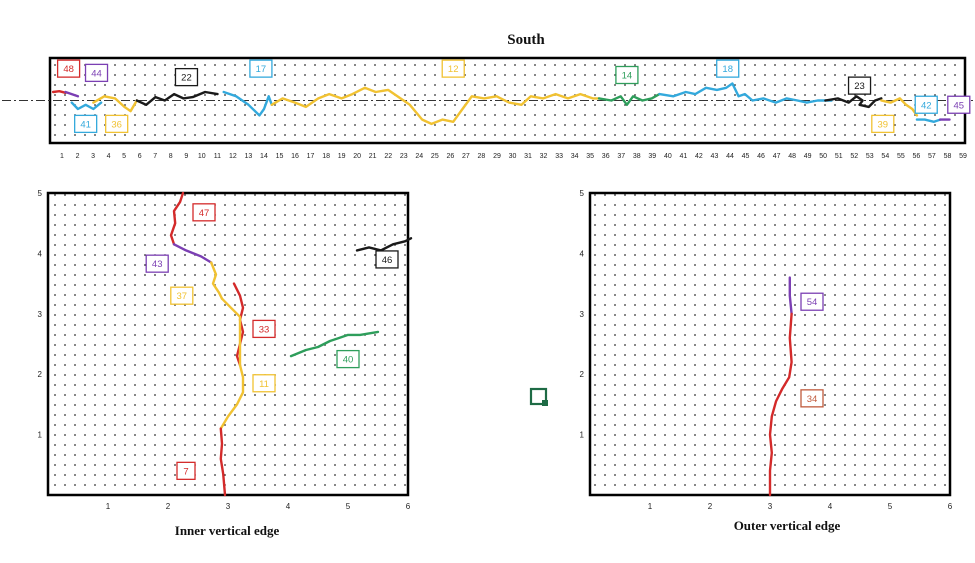  What do you see at coordinates (264, 384) in the screenshot?
I see `segment-label: 11` at bounding box center [264, 384].